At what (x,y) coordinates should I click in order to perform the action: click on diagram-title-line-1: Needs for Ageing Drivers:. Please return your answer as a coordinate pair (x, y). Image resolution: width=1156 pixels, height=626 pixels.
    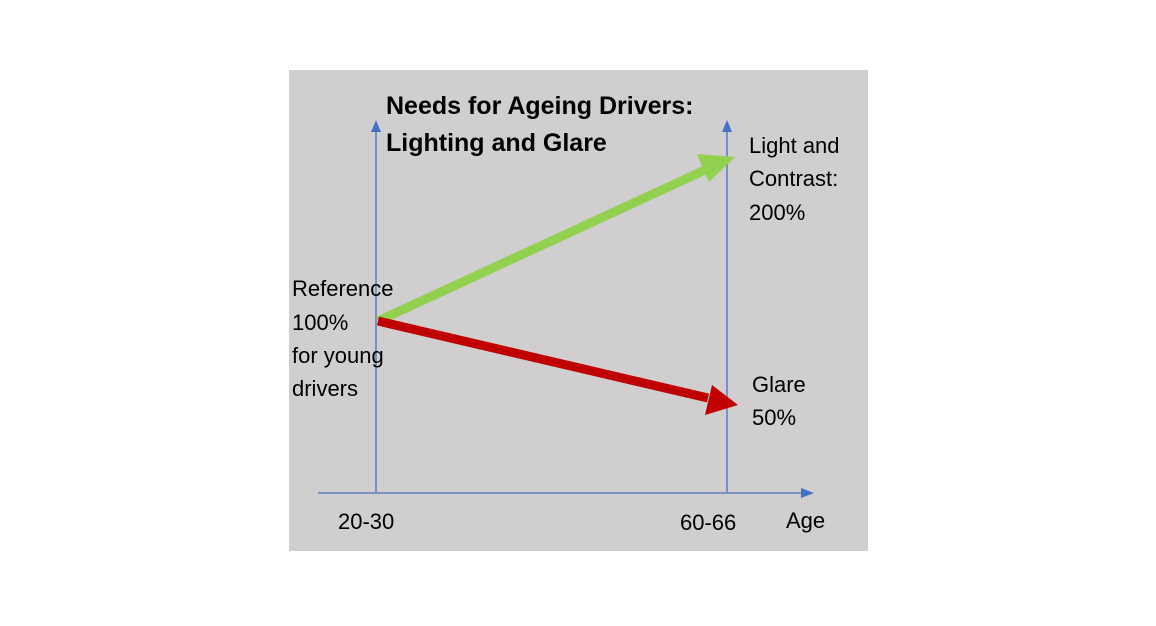
    Looking at the image, I should click on (539, 106).